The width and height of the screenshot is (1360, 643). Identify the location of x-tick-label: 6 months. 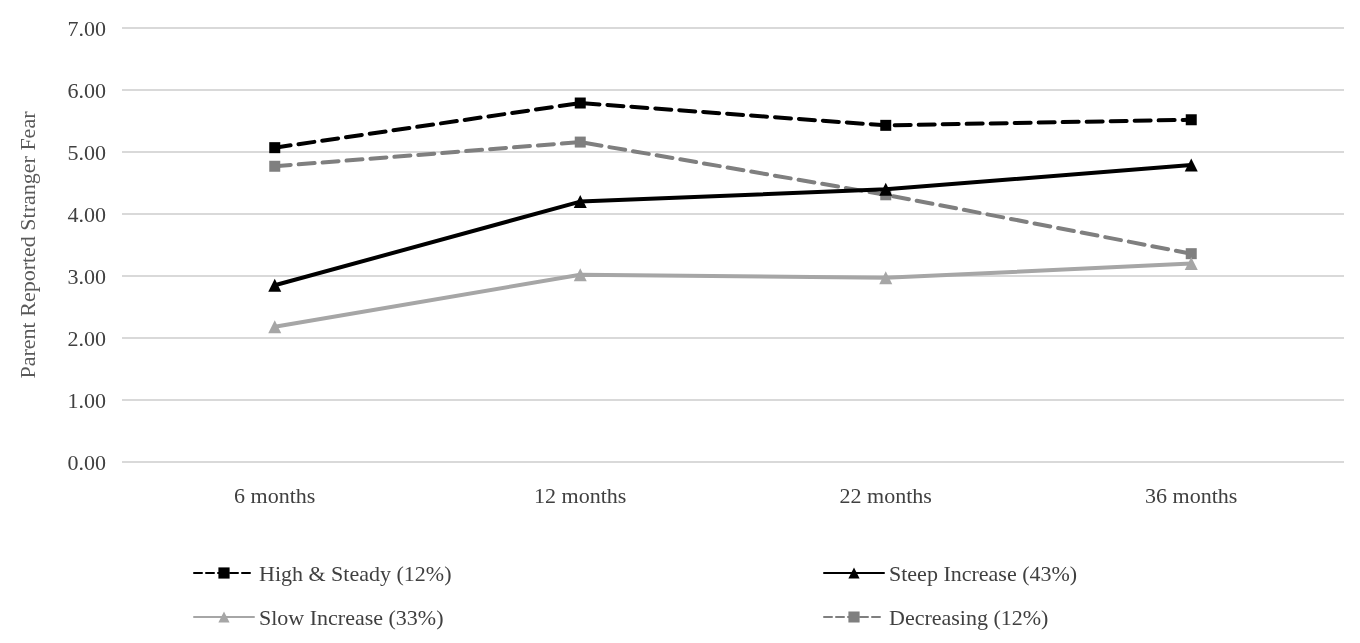
(275, 495).